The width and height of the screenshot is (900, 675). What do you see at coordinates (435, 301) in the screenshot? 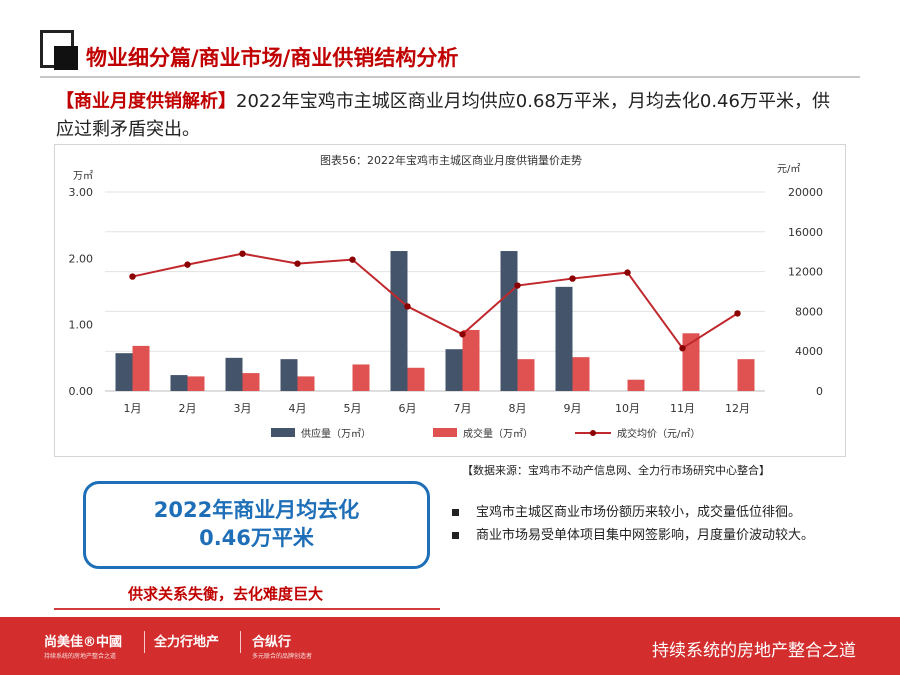
I see `avg-price-line` at bounding box center [435, 301].